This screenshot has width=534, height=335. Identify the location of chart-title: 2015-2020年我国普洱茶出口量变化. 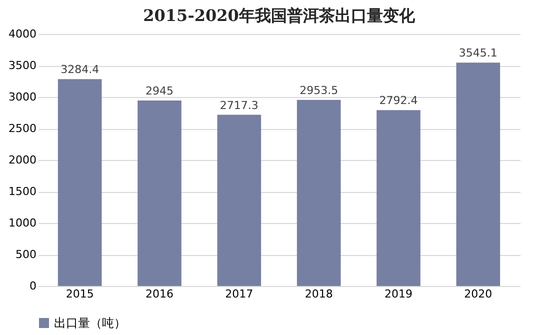
(279, 15).